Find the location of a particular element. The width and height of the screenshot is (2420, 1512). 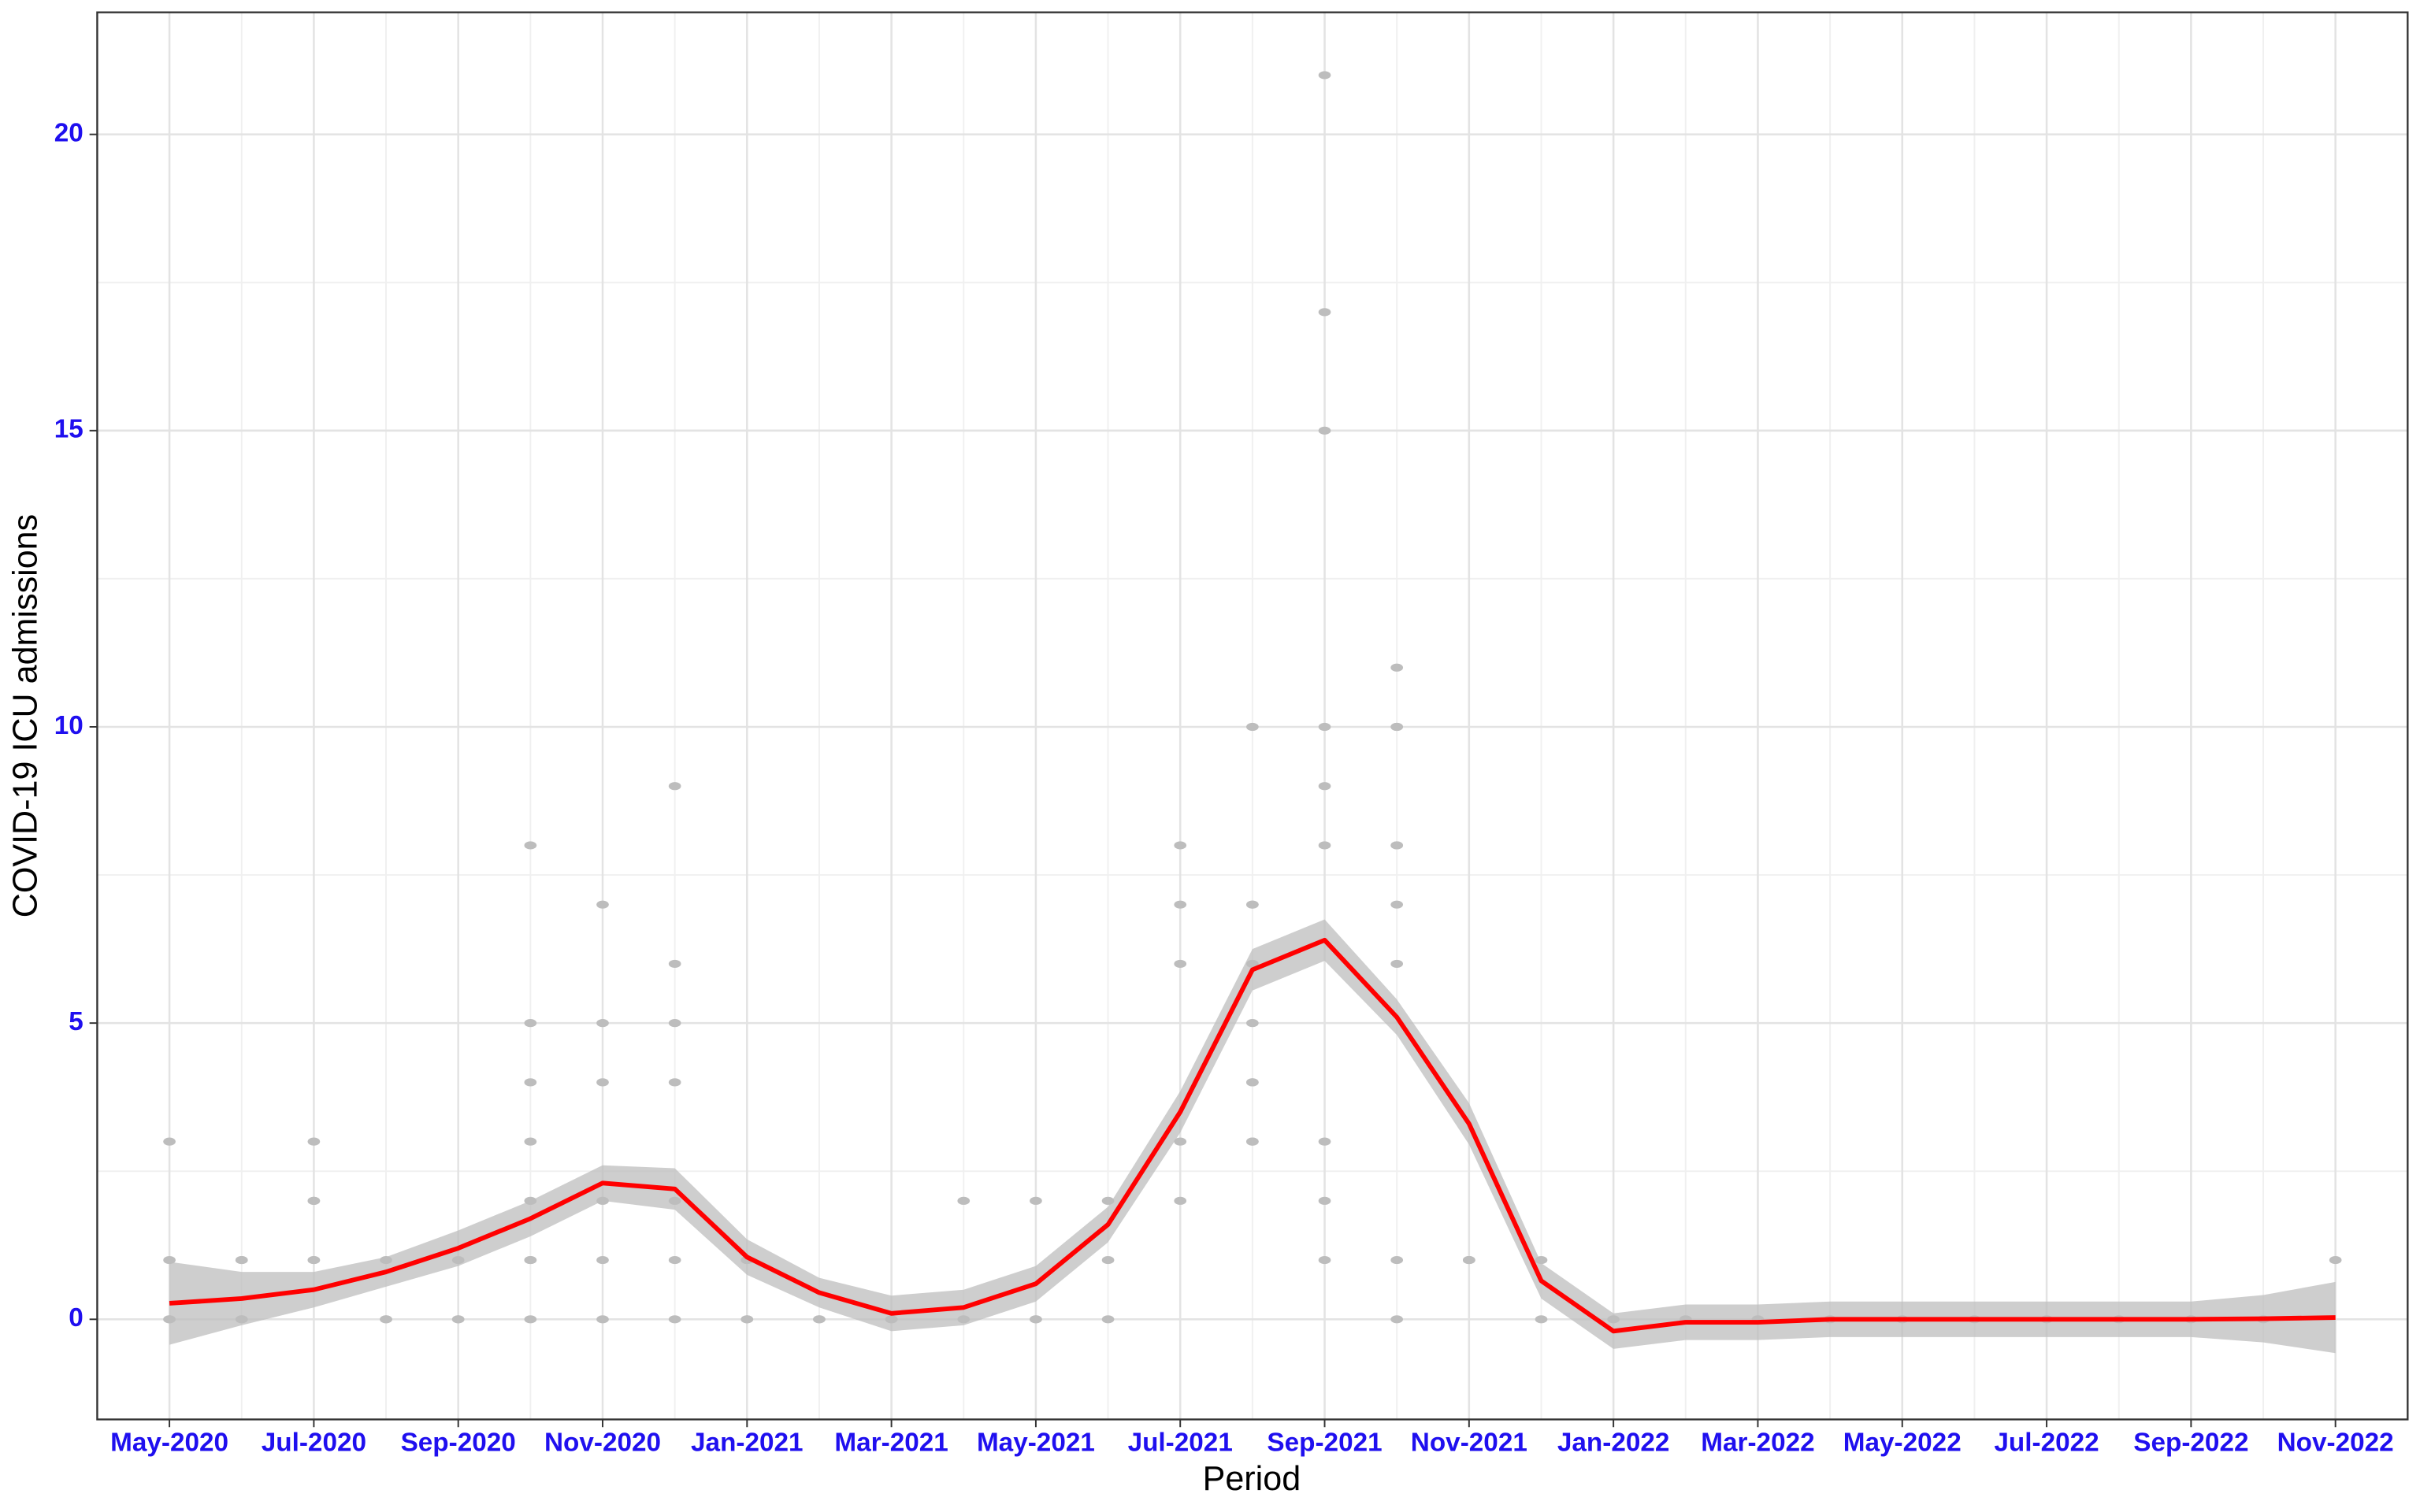

x-tick-label: Nov-2022 is located at coordinates (2335, 1443).